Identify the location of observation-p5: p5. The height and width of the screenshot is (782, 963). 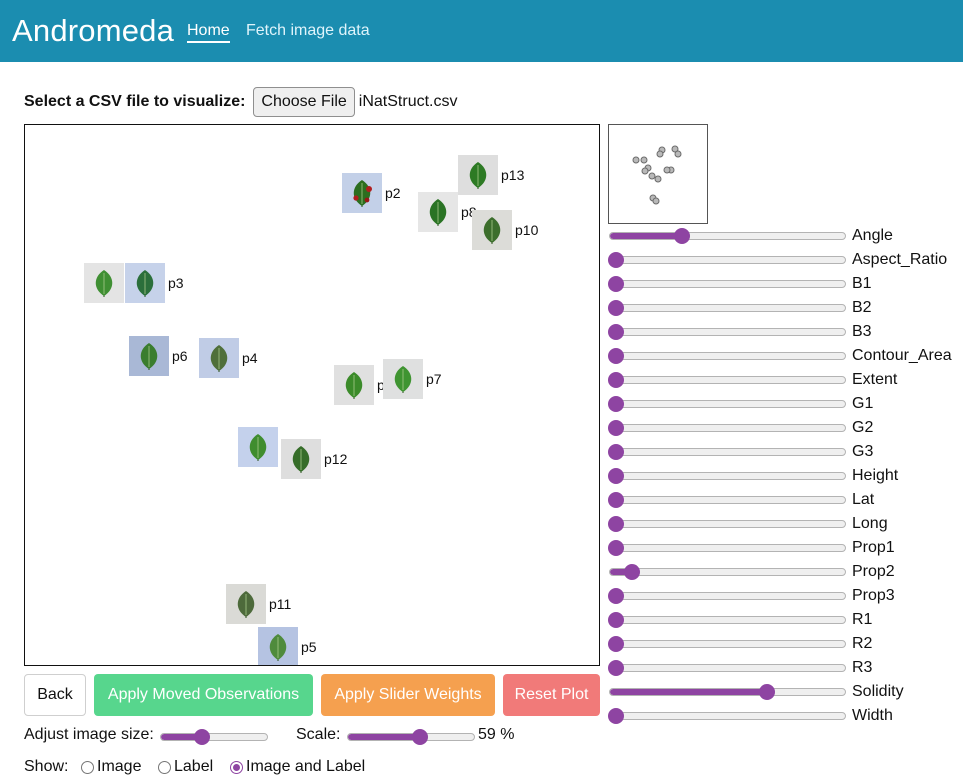
(287, 646).